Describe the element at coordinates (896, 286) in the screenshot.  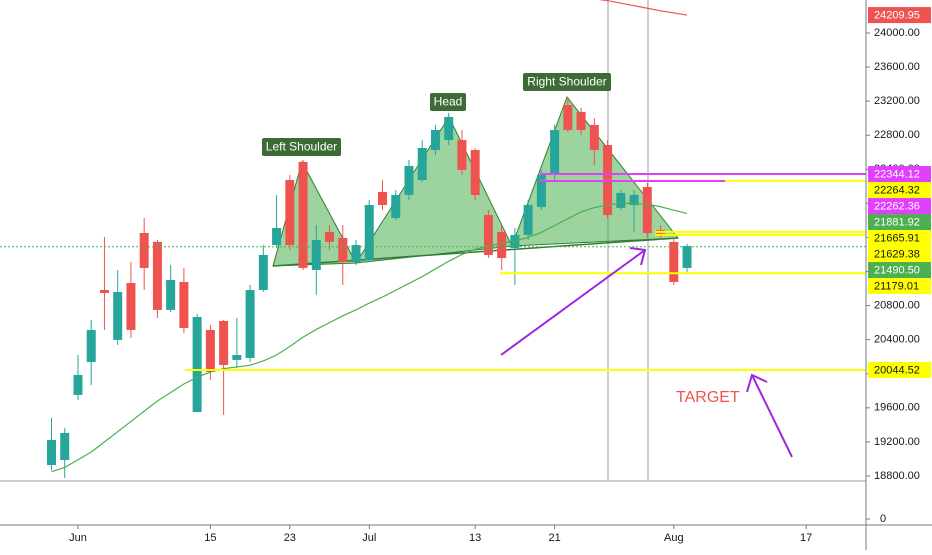
I see `price-label: 21179.01` at that location.